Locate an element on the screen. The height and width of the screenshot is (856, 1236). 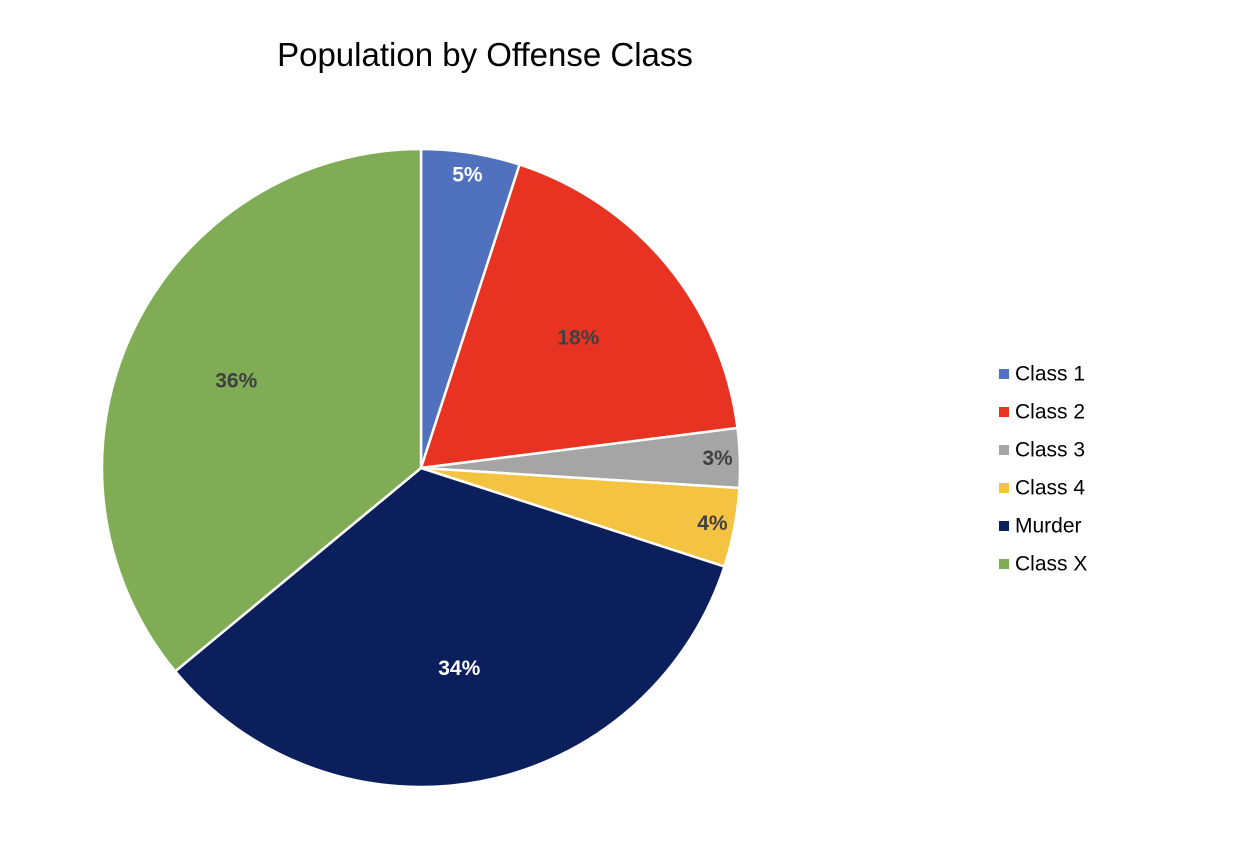
legend-label-murder: Murder is located at coordinates (1048, 526).